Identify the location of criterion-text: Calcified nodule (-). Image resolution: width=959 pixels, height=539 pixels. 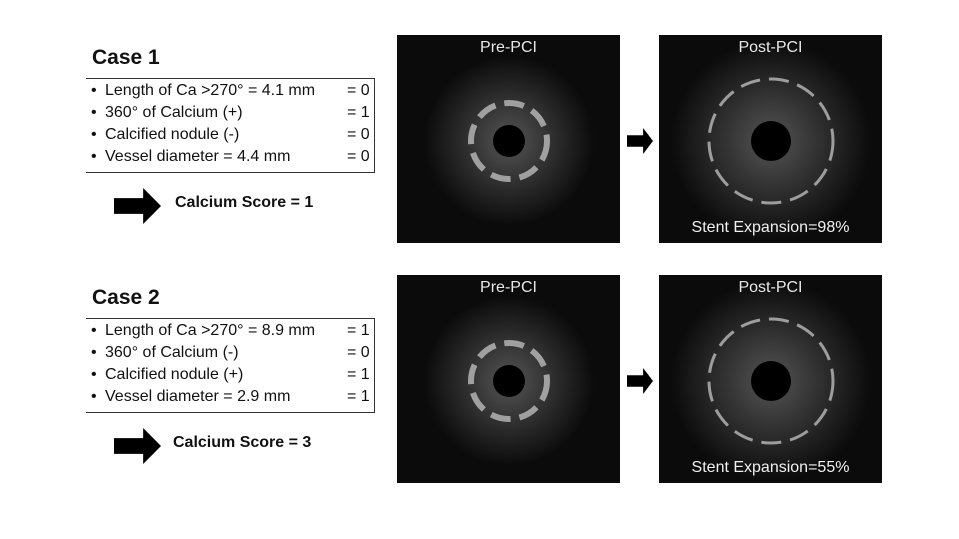
(172, 134).